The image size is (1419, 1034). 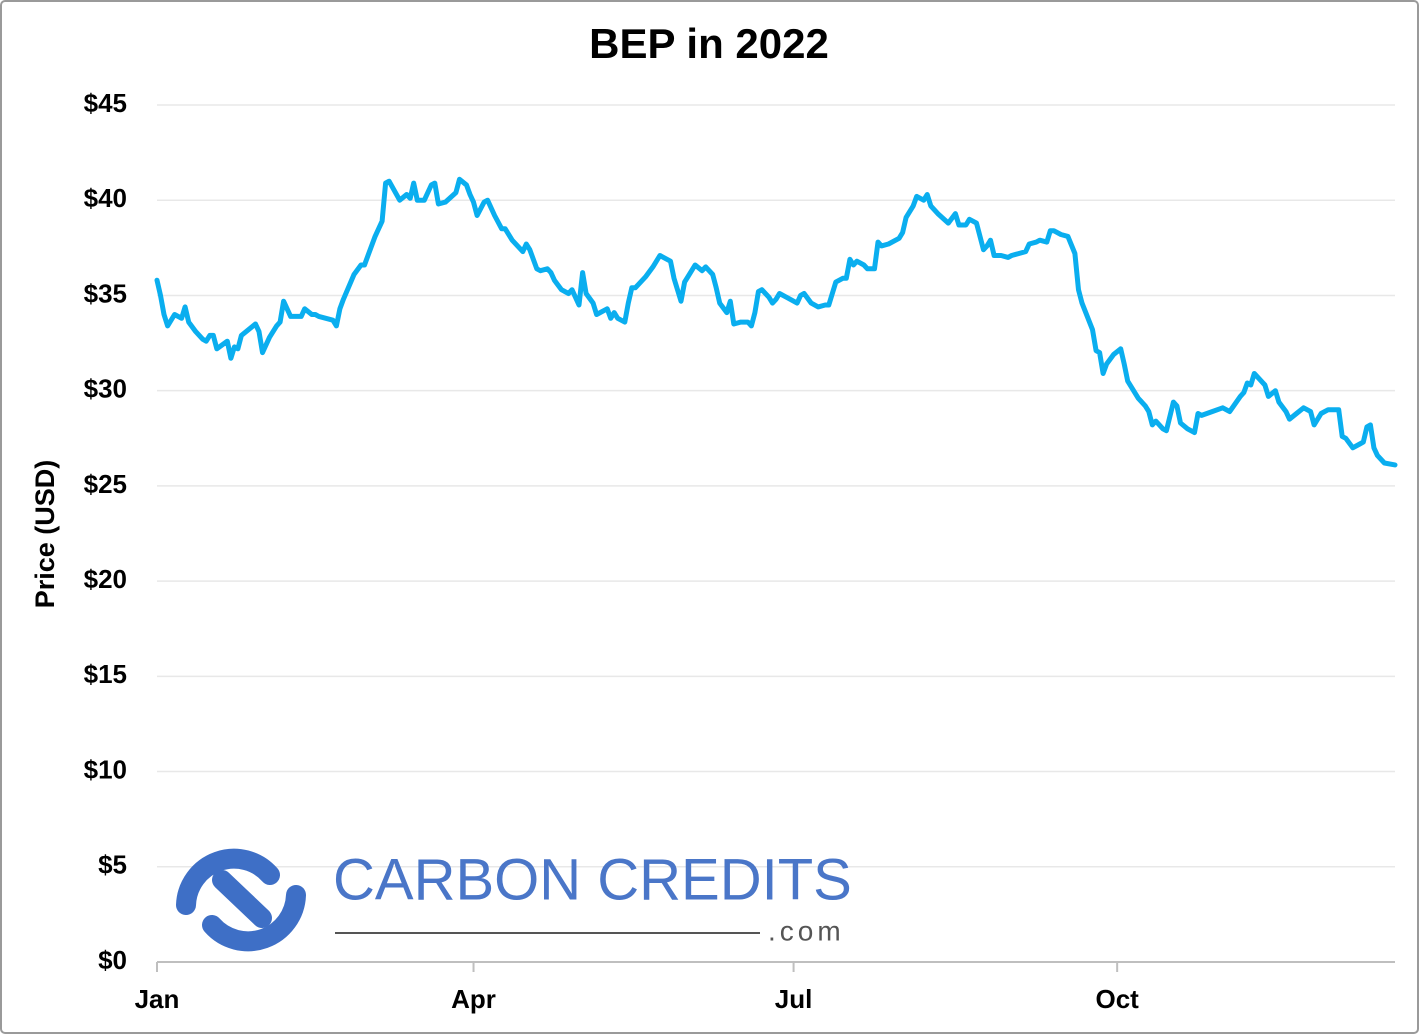 What do you see at coordinates (105, 769) in the screenshot?
I see `y-tick-label: $10` at bounding box center [105, 769].